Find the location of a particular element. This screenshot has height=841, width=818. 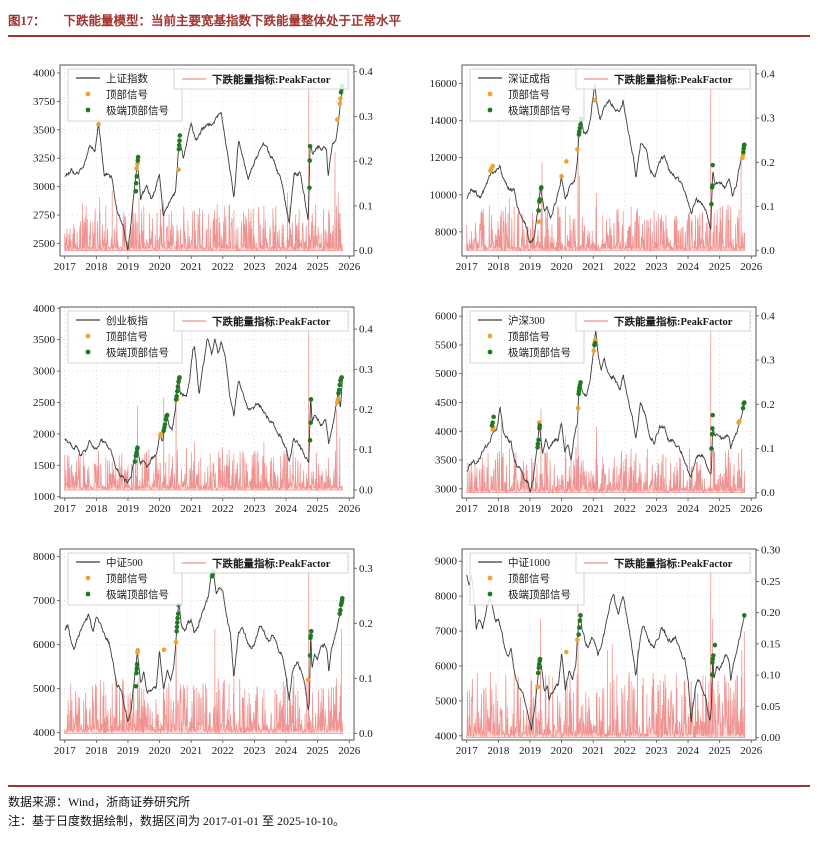

title-divider is located at coordinates (409, 36).